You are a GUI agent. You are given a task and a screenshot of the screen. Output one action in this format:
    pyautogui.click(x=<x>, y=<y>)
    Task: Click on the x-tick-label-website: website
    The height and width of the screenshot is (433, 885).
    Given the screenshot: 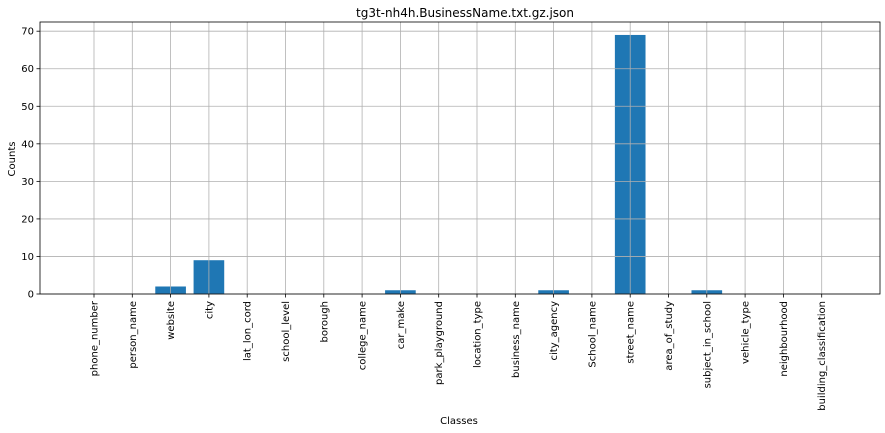 What is the action you would take?
    pyautogui.click(x=171, y=320)
    